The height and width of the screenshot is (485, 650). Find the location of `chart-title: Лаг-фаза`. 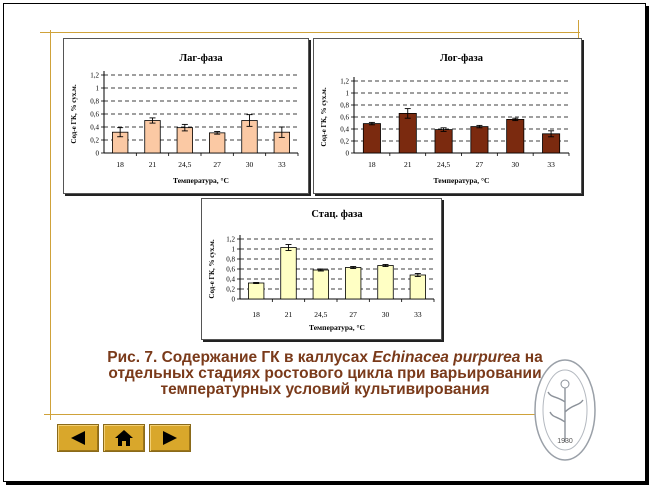

chart-title: Лаг-фаза is located at coordinates (201, 58).